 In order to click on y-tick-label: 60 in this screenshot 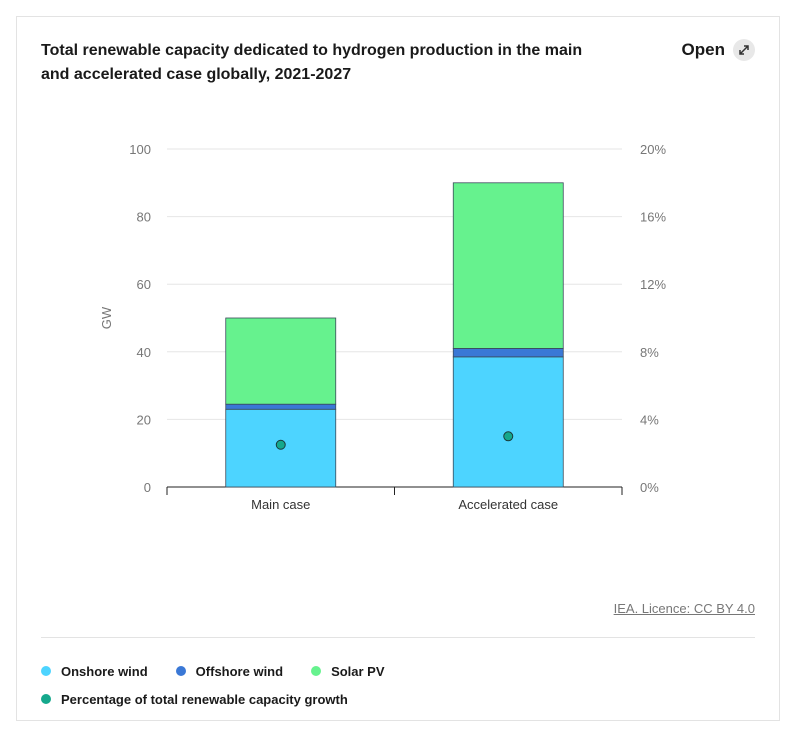, I will do `click(144, 284)`.